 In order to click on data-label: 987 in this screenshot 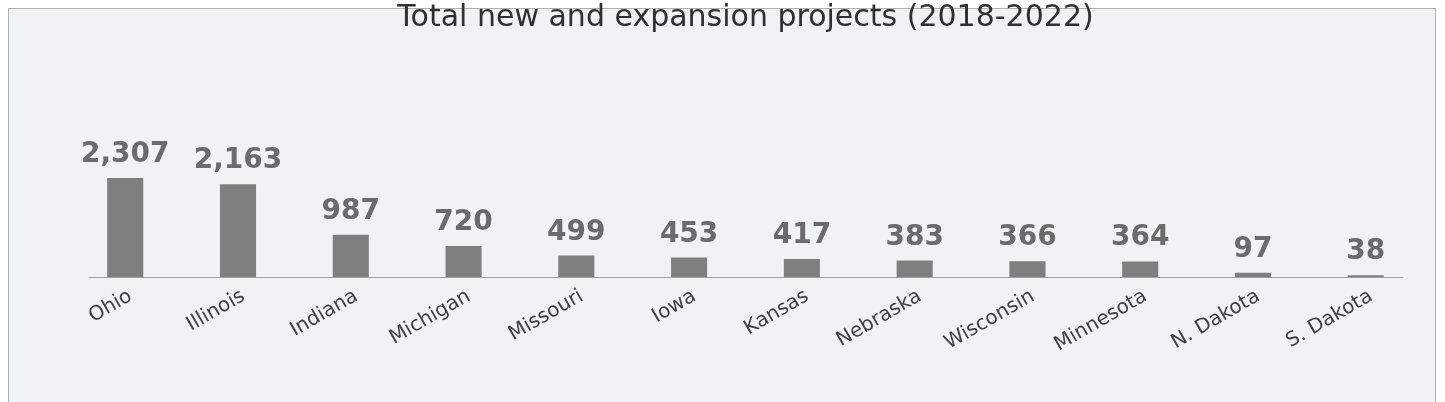, I will do `click(350, 209)`.